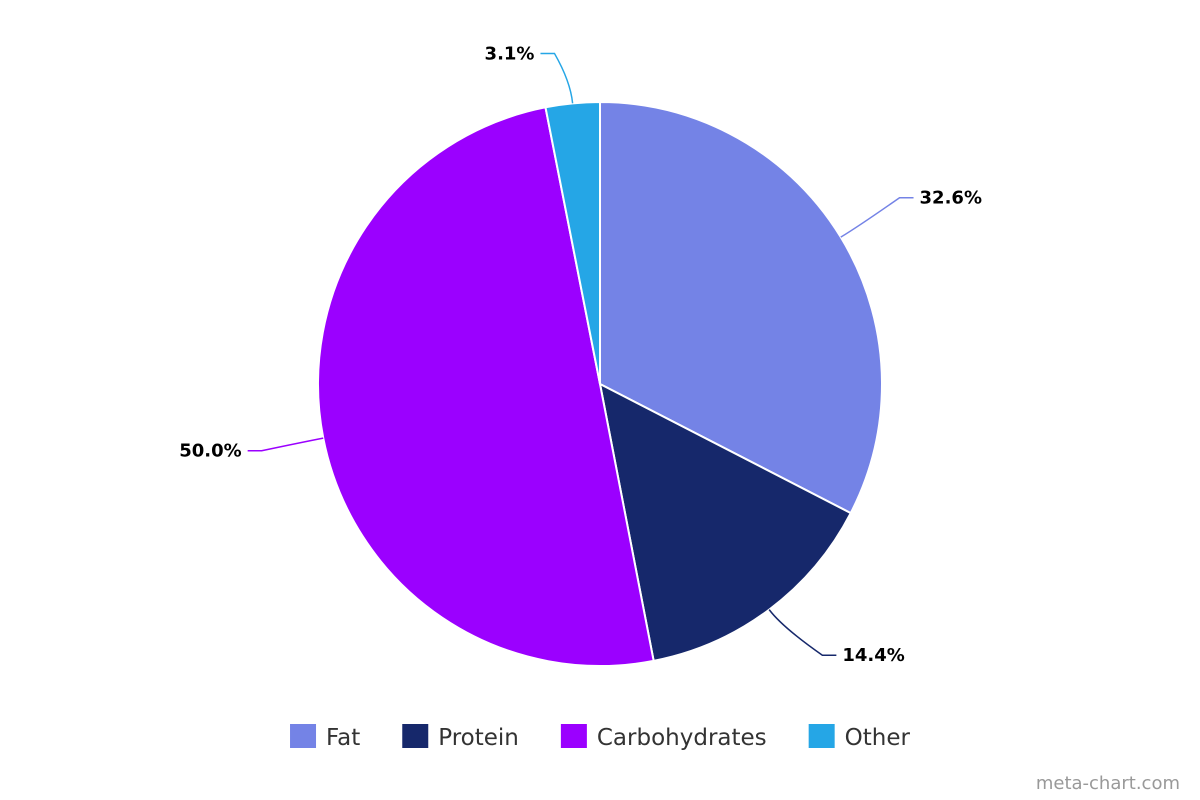  I want to click on legend-item-protein: Protein, so click(460, 737).